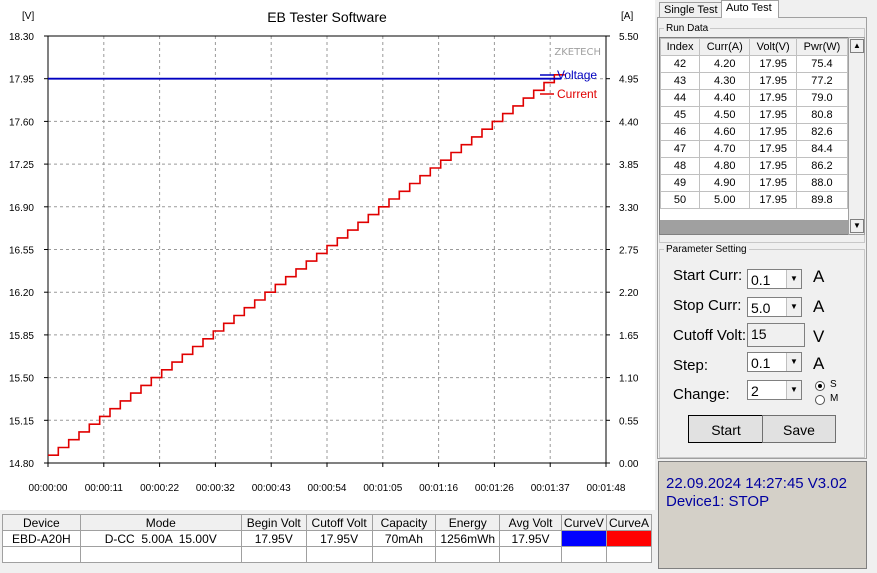 The width and height of the screenshot is (877, 573). Describe the element at coordinates (754, 183) in the screenshot. I see `run-data-row: 49 4.90 17.95 88.0` at that location.